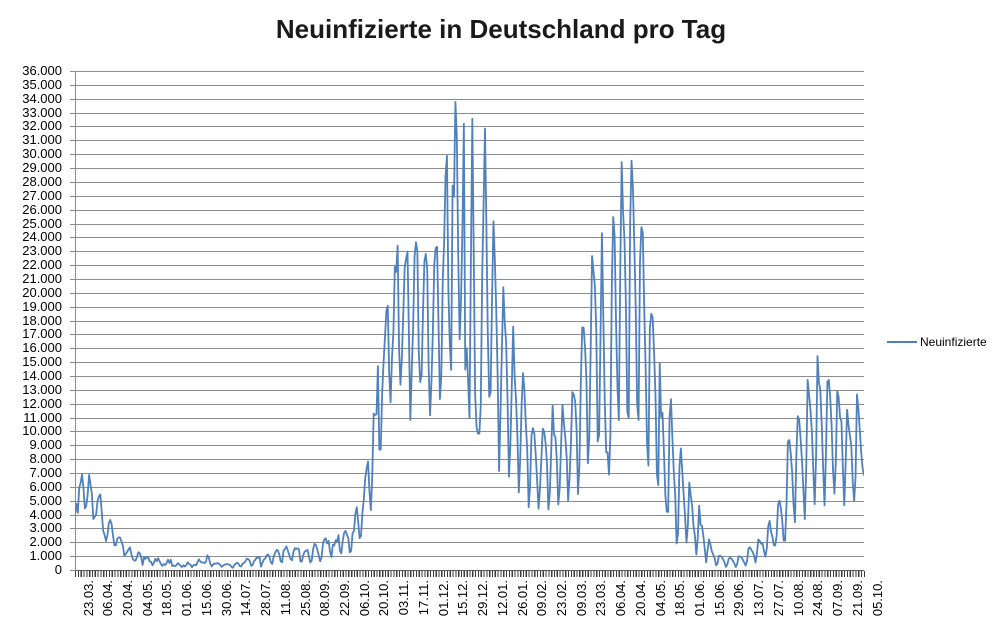 The image size is (1002, 644). I want to click on y-axis-tick-label: 13.000, so click(42, 389).